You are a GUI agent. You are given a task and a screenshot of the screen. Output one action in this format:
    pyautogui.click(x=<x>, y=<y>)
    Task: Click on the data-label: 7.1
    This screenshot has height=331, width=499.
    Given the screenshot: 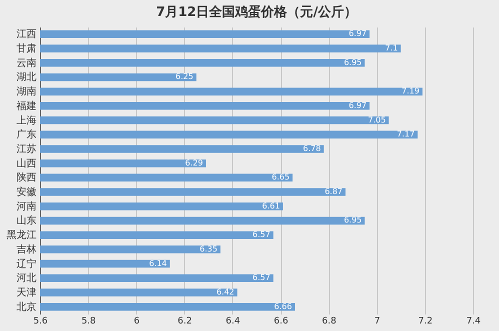 What is the action you would take?
    pyautogui.click(x=391, y=48)
    